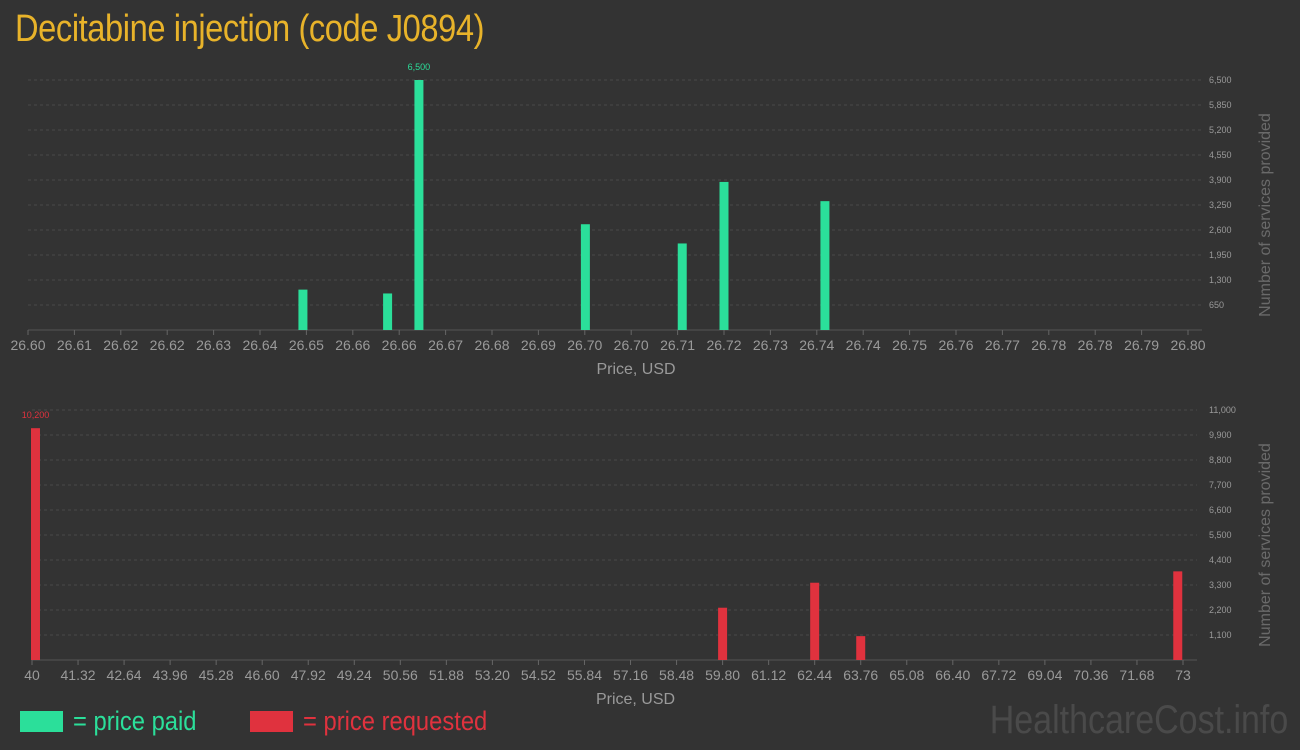 Image resolution: width=1300 pixels, height=750 pixels. What do you see at coordinates (1220, 585) in the screenshot?
I see `y-tick-label: 3,300` at bounding box center [1220, 585].